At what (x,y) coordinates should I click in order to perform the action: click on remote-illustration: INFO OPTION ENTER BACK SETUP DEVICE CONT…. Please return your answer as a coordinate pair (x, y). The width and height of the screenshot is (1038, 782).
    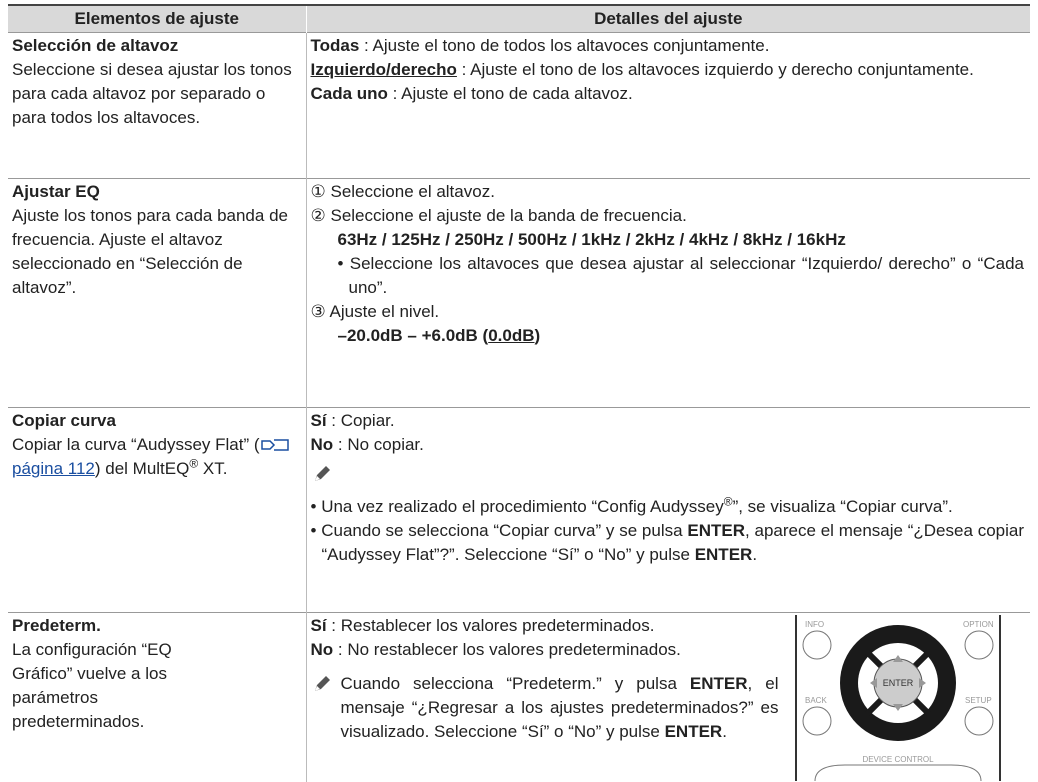
    Looking at the image, I should click on (897, 698).